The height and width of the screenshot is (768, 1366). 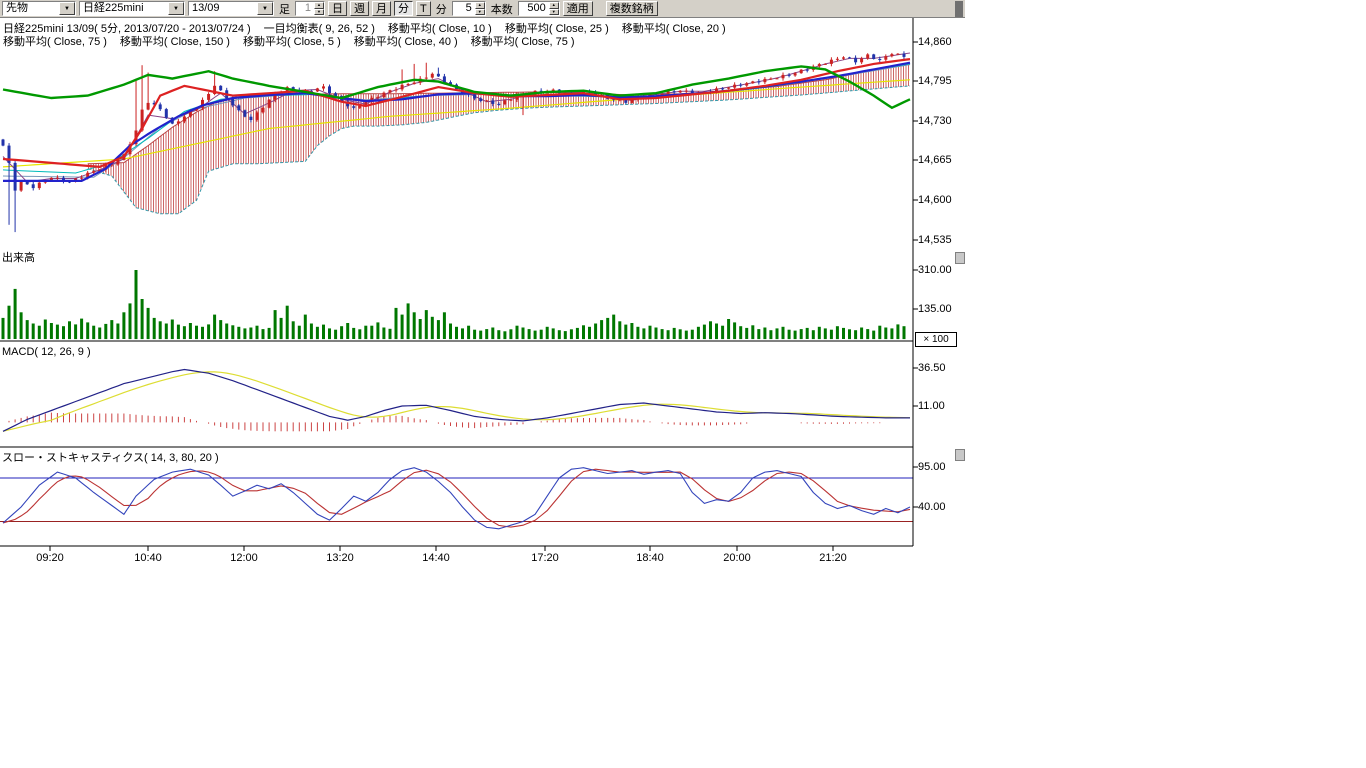 What do you see at coordinates (935, 81) in the screenshot?
I see `price-axis-label: 14,795` at bounding box center [935, 81].